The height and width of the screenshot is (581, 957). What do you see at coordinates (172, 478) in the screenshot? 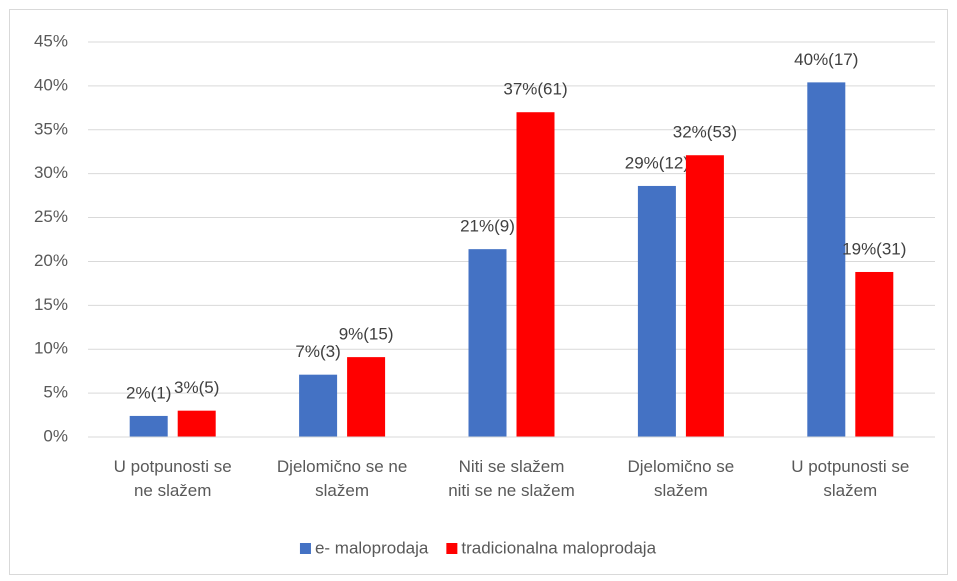
I see `x-tick-label: U potpunosti se ne slažem` at bounding box center [172, 478].